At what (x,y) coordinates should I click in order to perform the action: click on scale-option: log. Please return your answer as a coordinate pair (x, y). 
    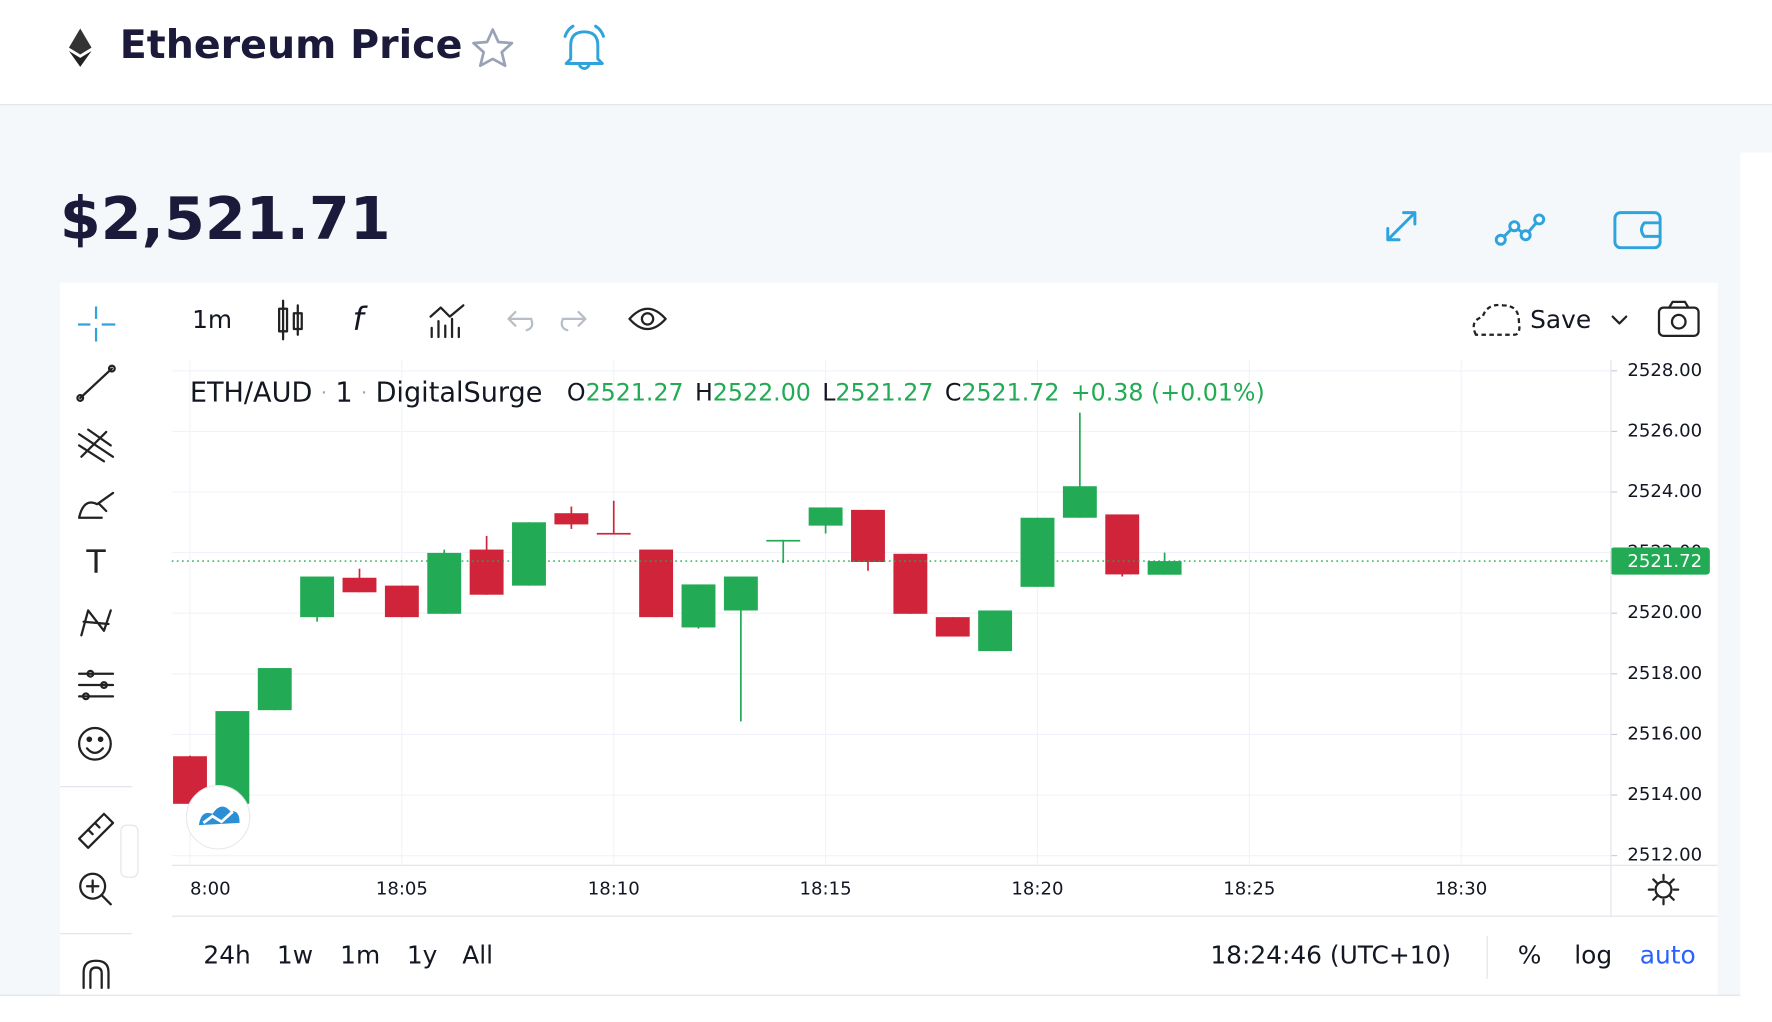
    Looking at the image, I should click on (1593, 954).